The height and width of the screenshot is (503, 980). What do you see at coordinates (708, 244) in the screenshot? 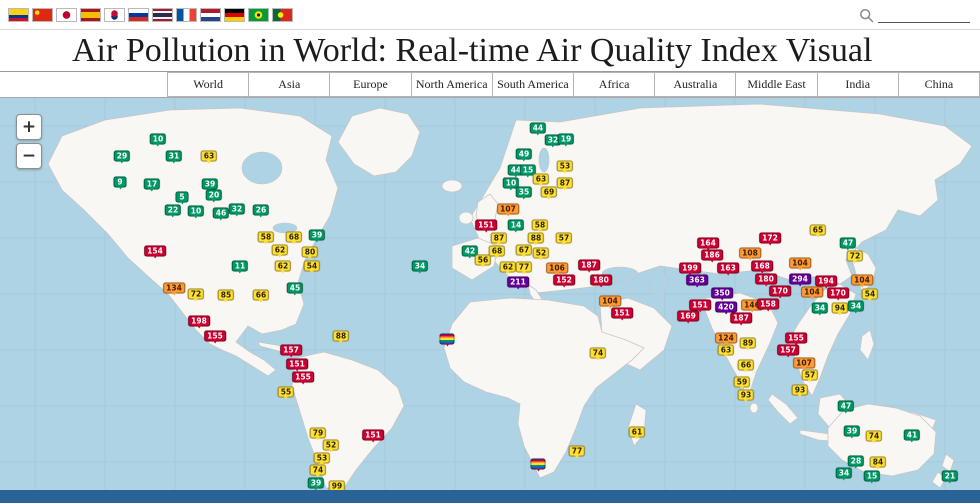
I see `aqi-marker: 164` at bounding box center [708, 244].